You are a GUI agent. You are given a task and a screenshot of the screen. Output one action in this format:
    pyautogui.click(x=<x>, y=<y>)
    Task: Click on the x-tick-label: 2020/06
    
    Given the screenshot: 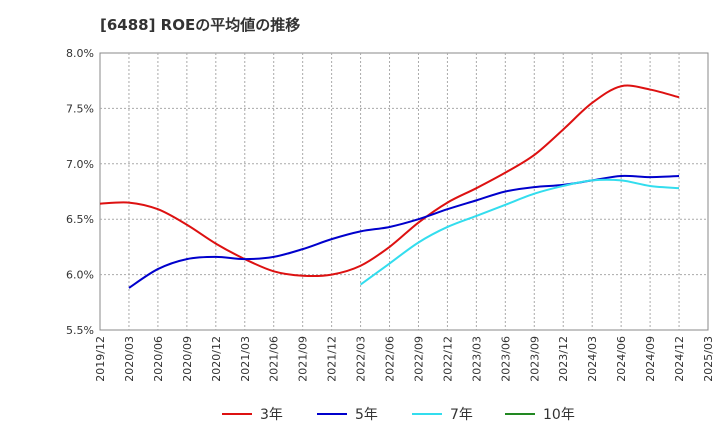 What is the action you would take?
    pyautogui.click(x=158, y=359)
    